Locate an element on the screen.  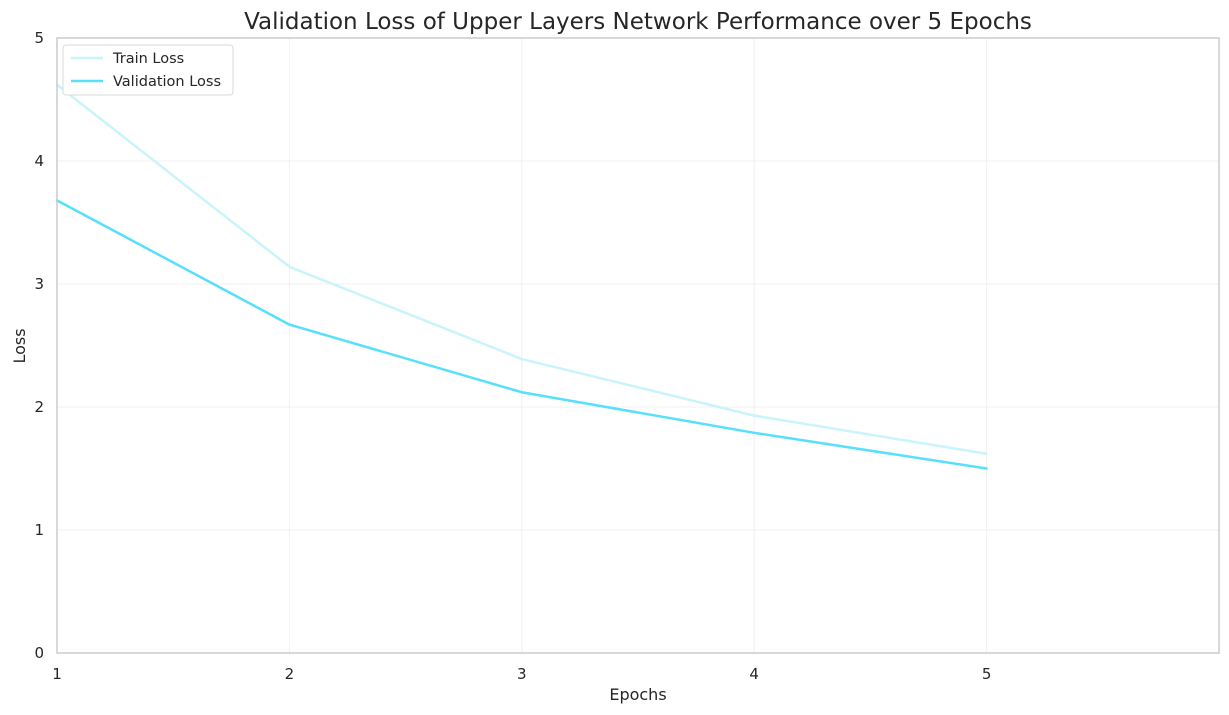
y-tick-label: 4 is located at coordinates (39, 161).